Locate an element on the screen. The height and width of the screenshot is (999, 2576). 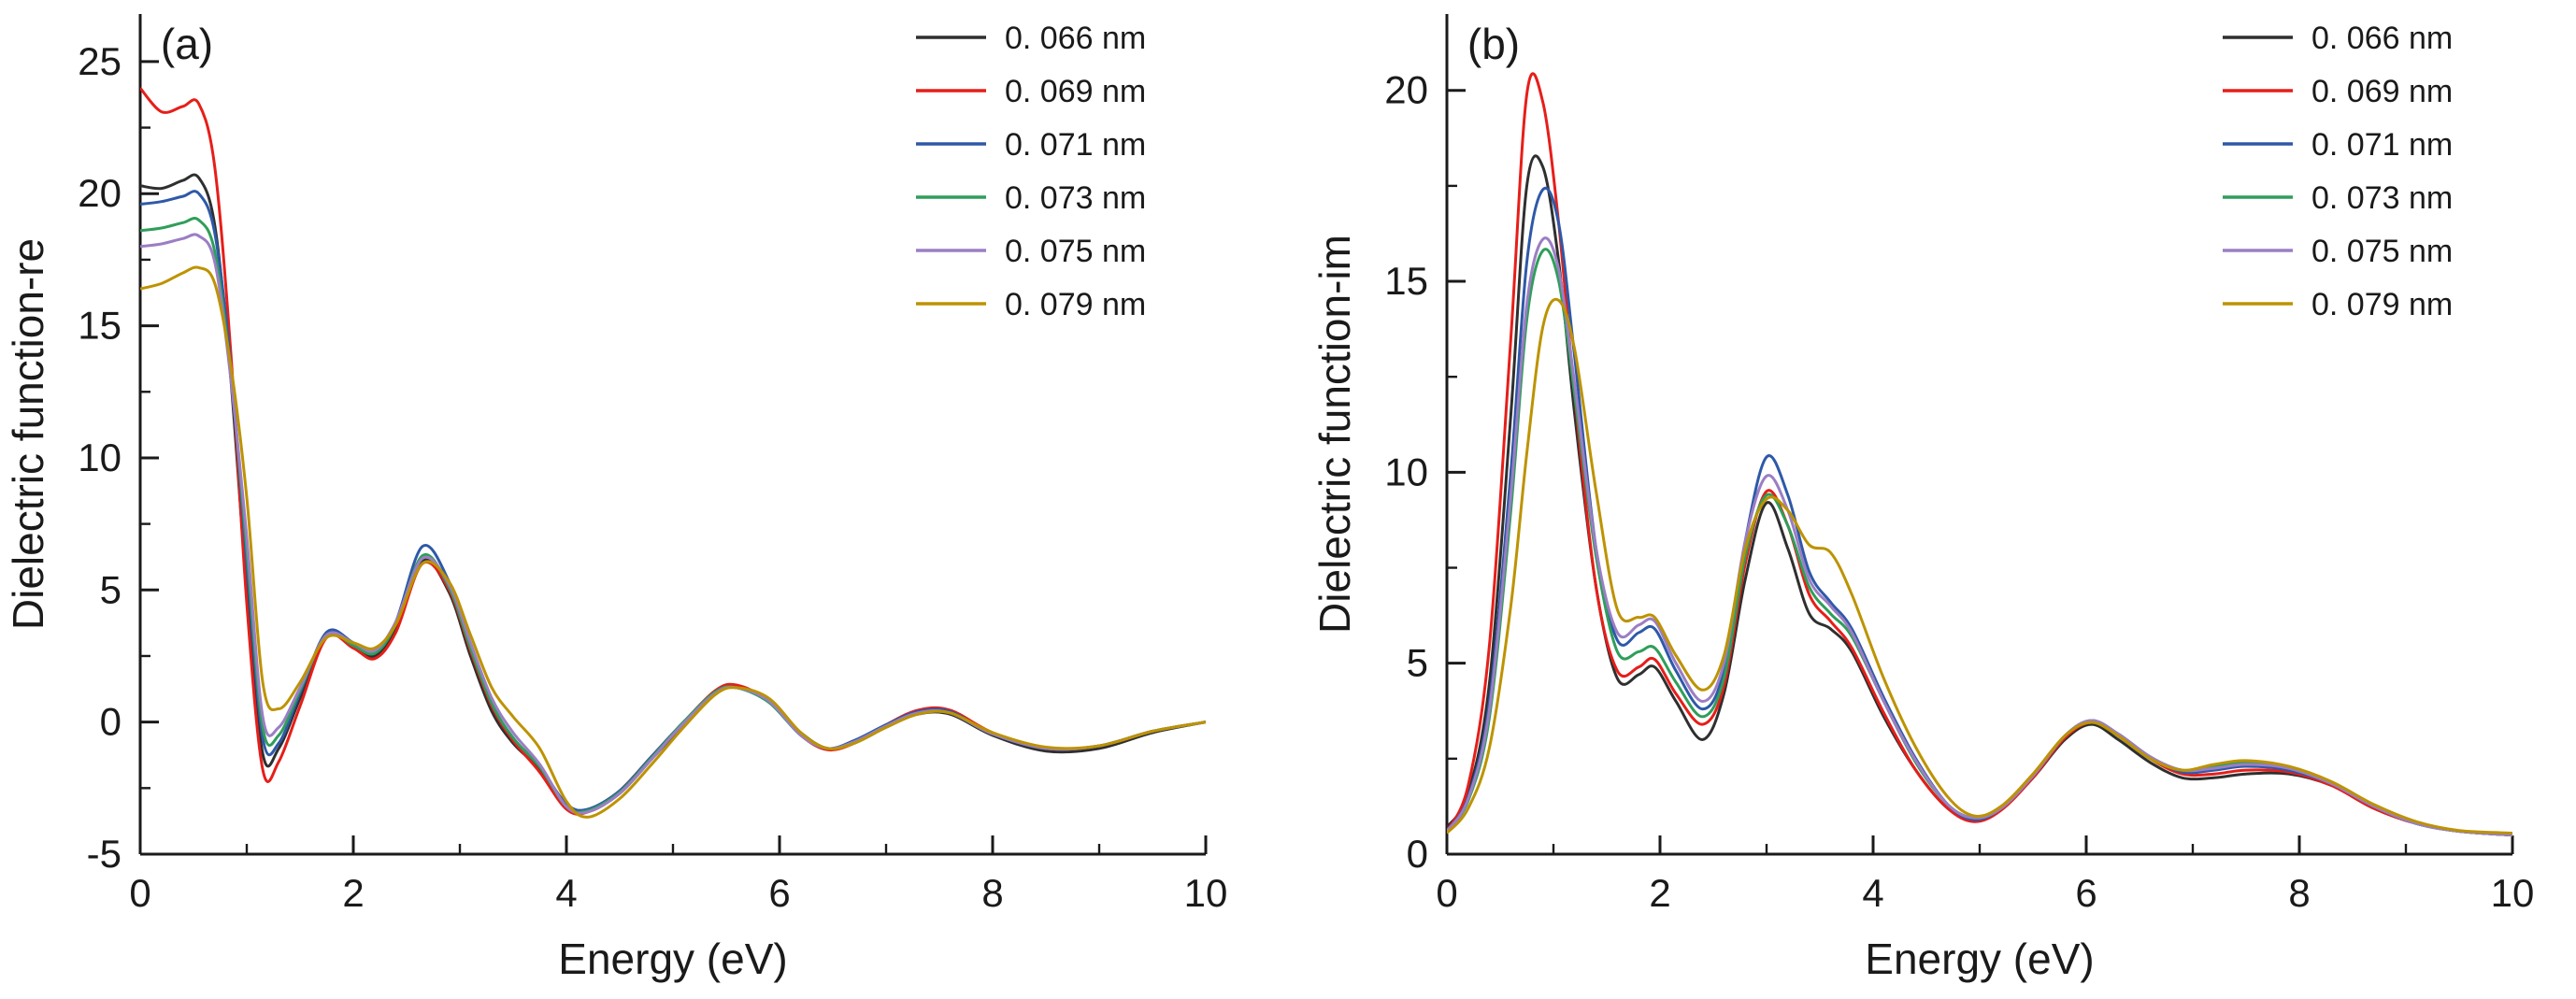
panel-label: (a) is located at coordinates (187, 44).